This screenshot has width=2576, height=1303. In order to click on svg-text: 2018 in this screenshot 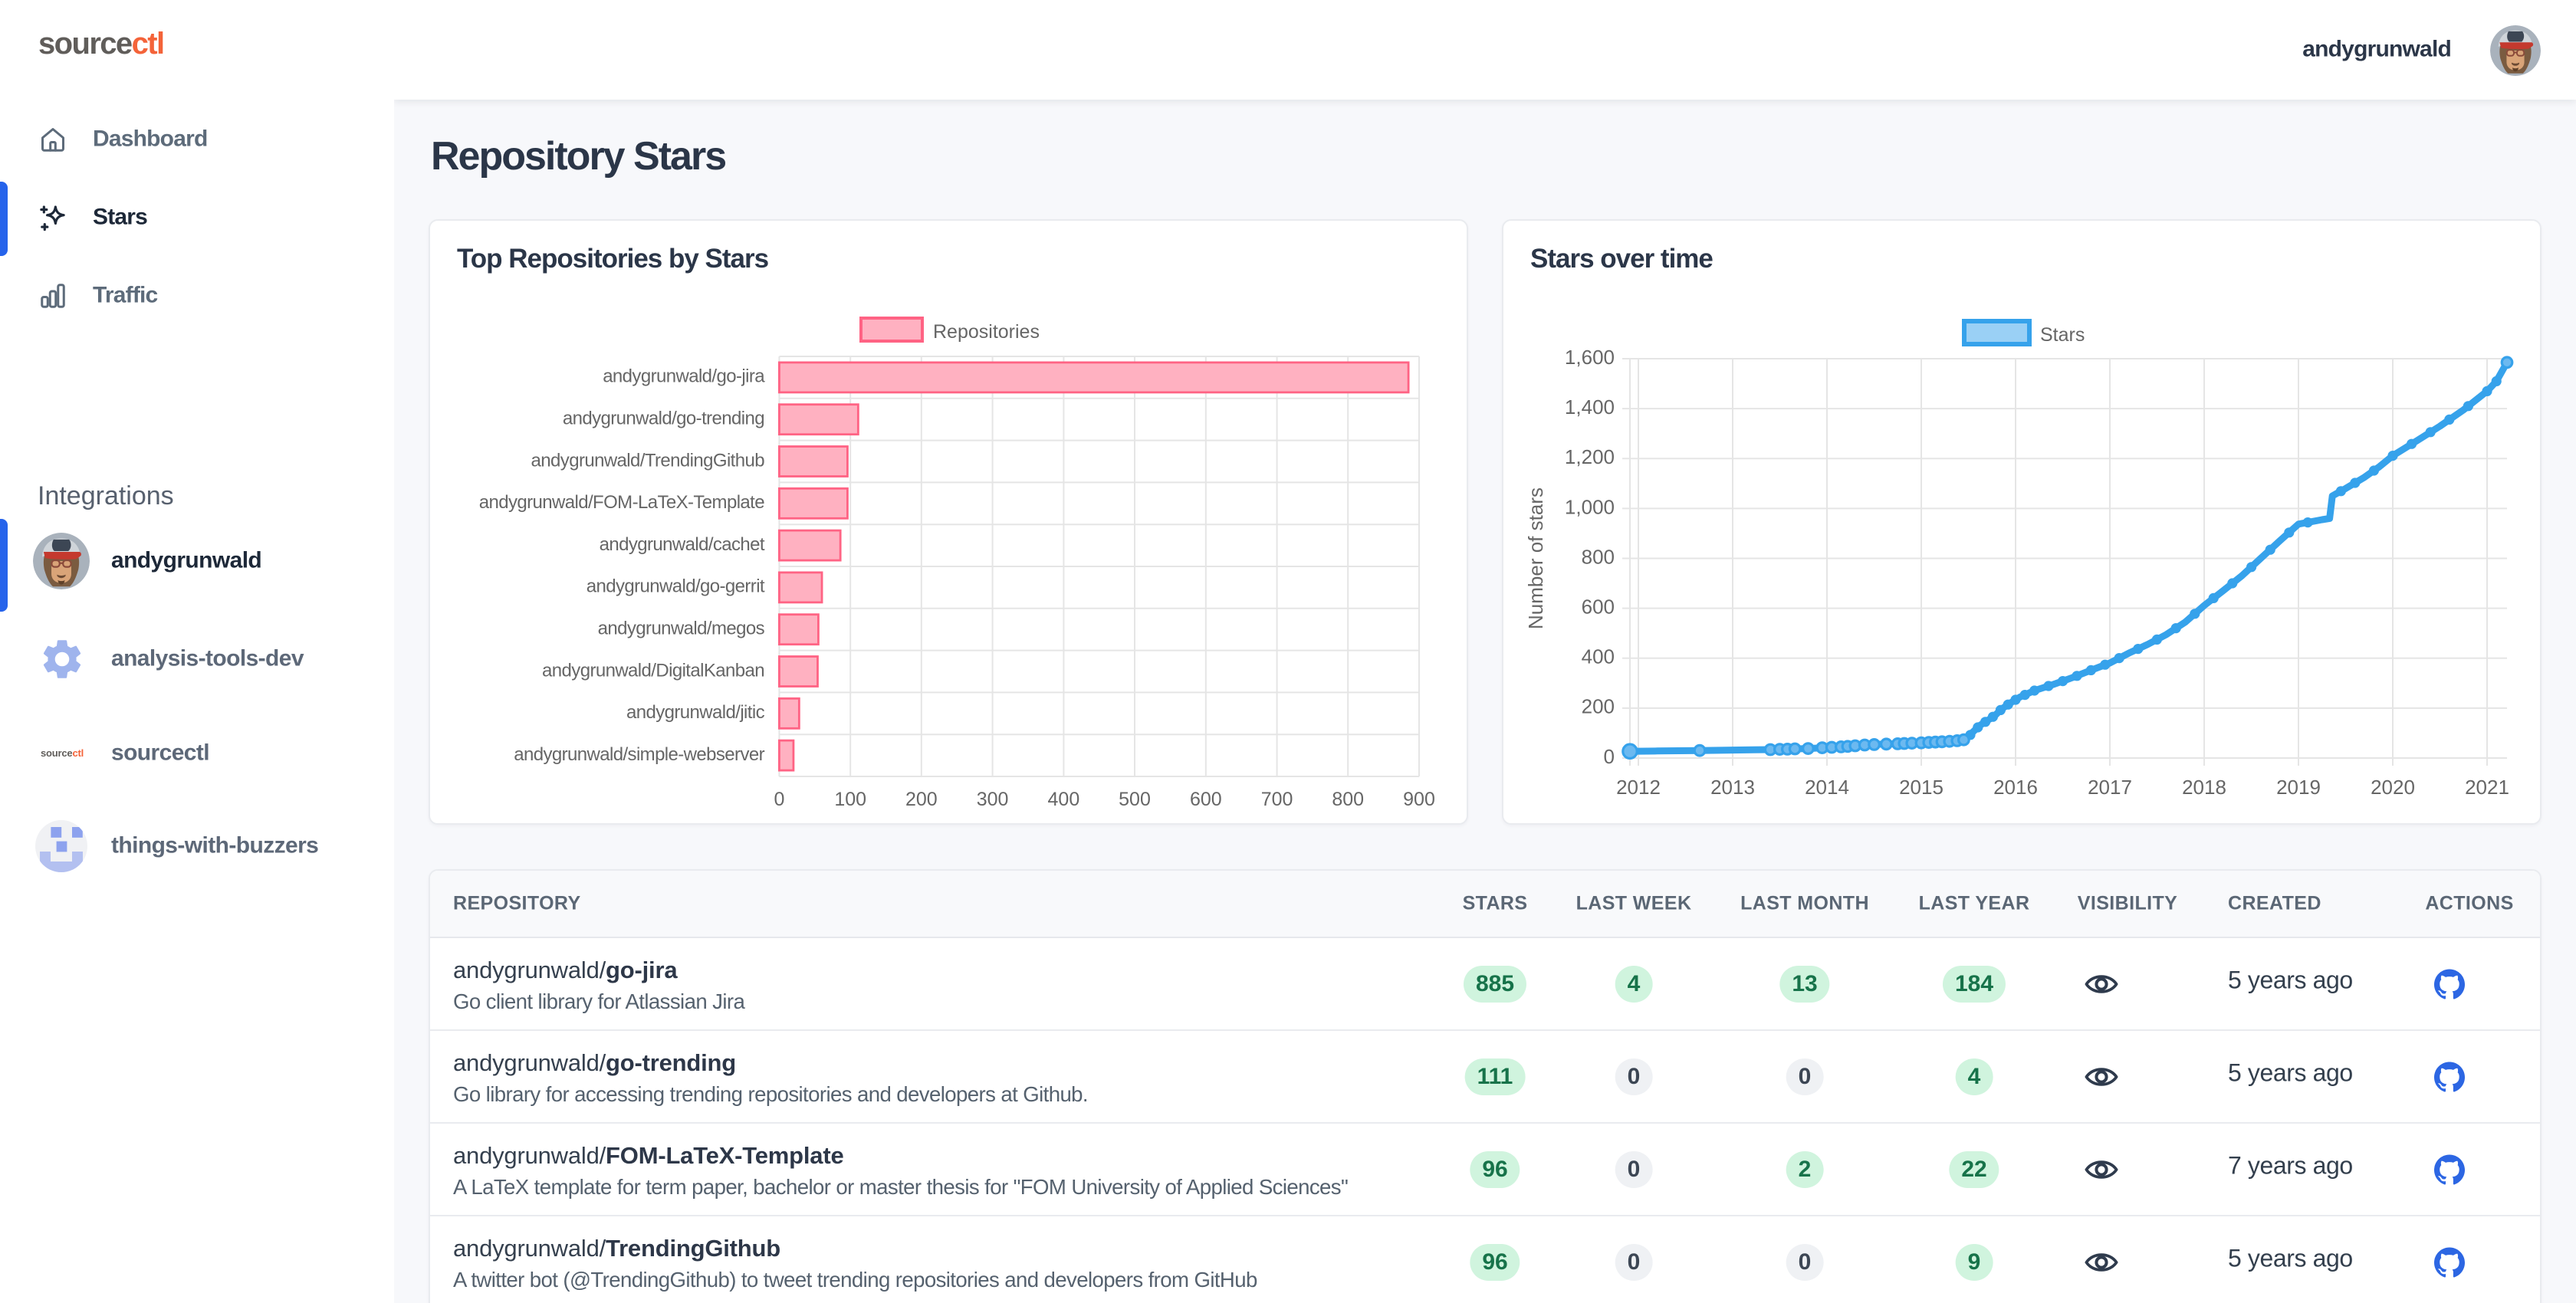, I will do `click(2204, 787)`.